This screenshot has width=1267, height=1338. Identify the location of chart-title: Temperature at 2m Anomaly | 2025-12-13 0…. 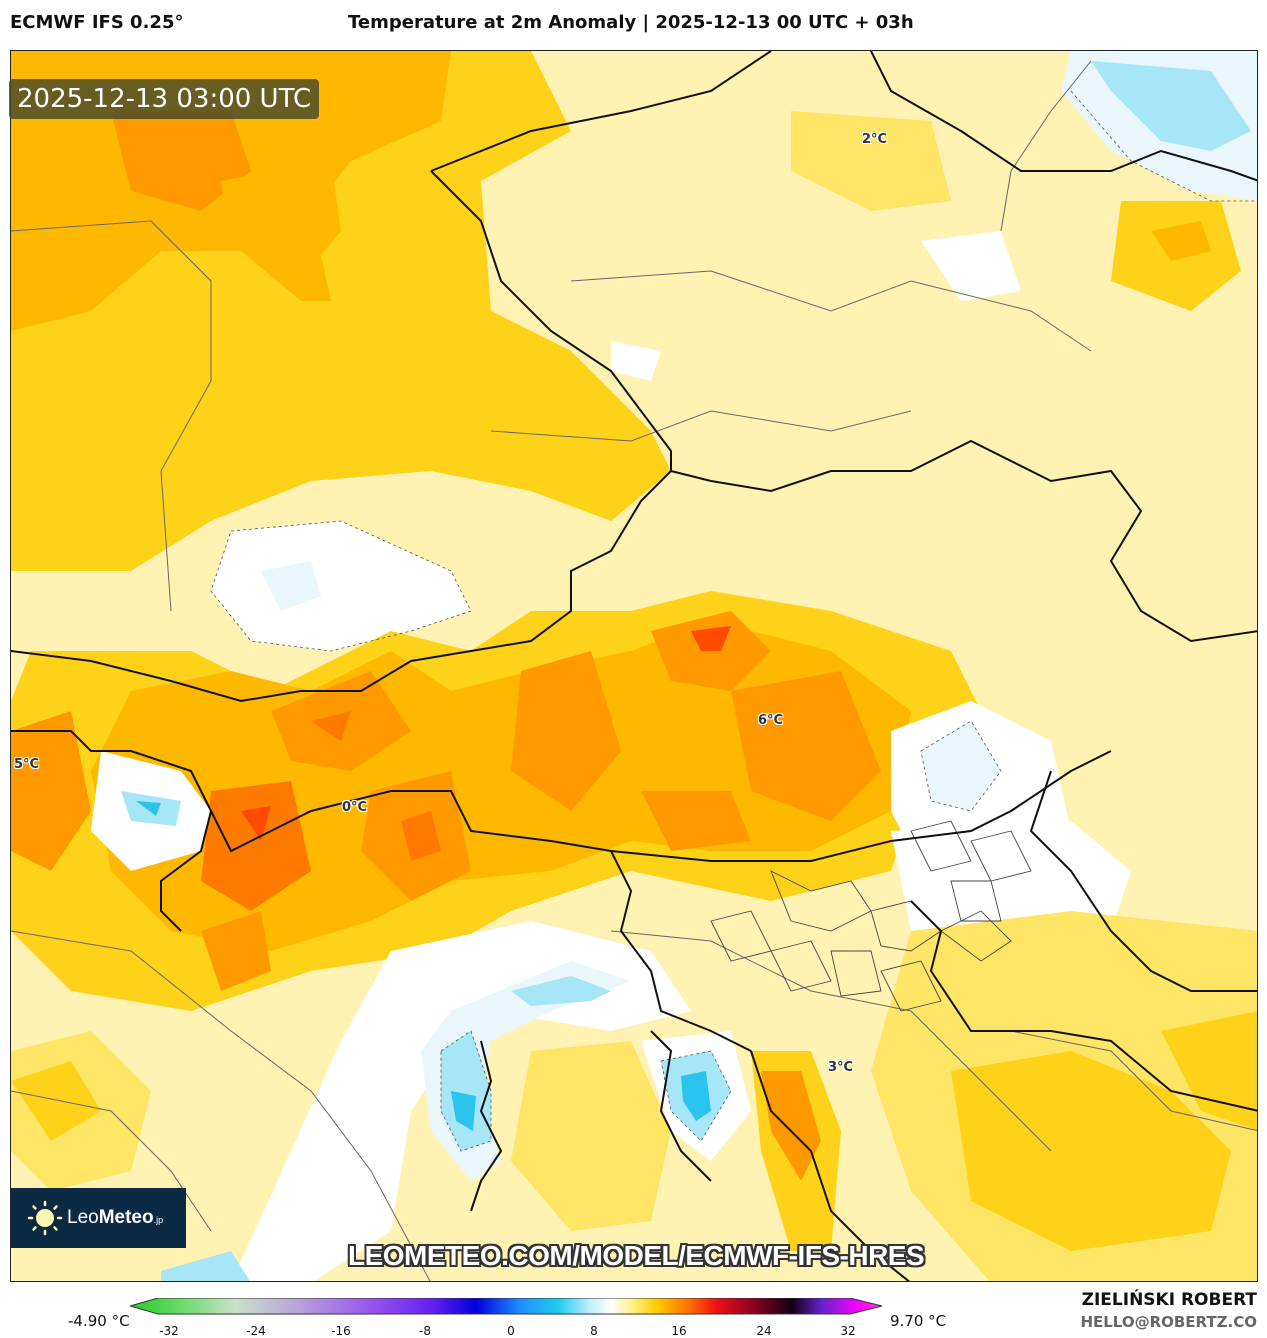
(631, 22).